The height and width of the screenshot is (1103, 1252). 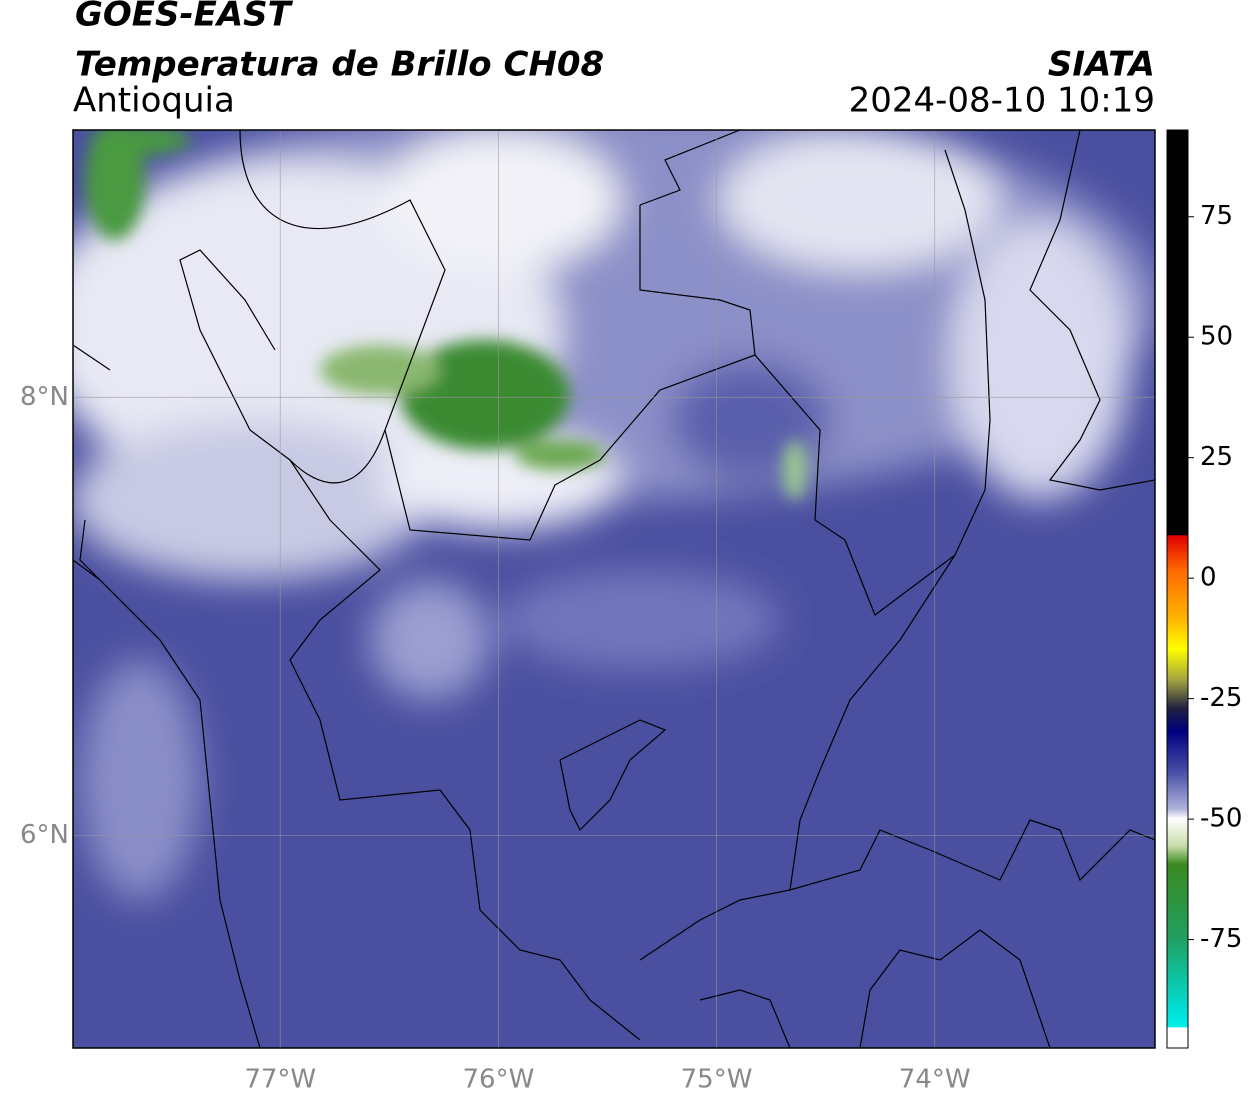 What do you see at coordinates (184, 17) in the screenshot?
I see `title: GOES-EAST` at bounding box center [184, 17].